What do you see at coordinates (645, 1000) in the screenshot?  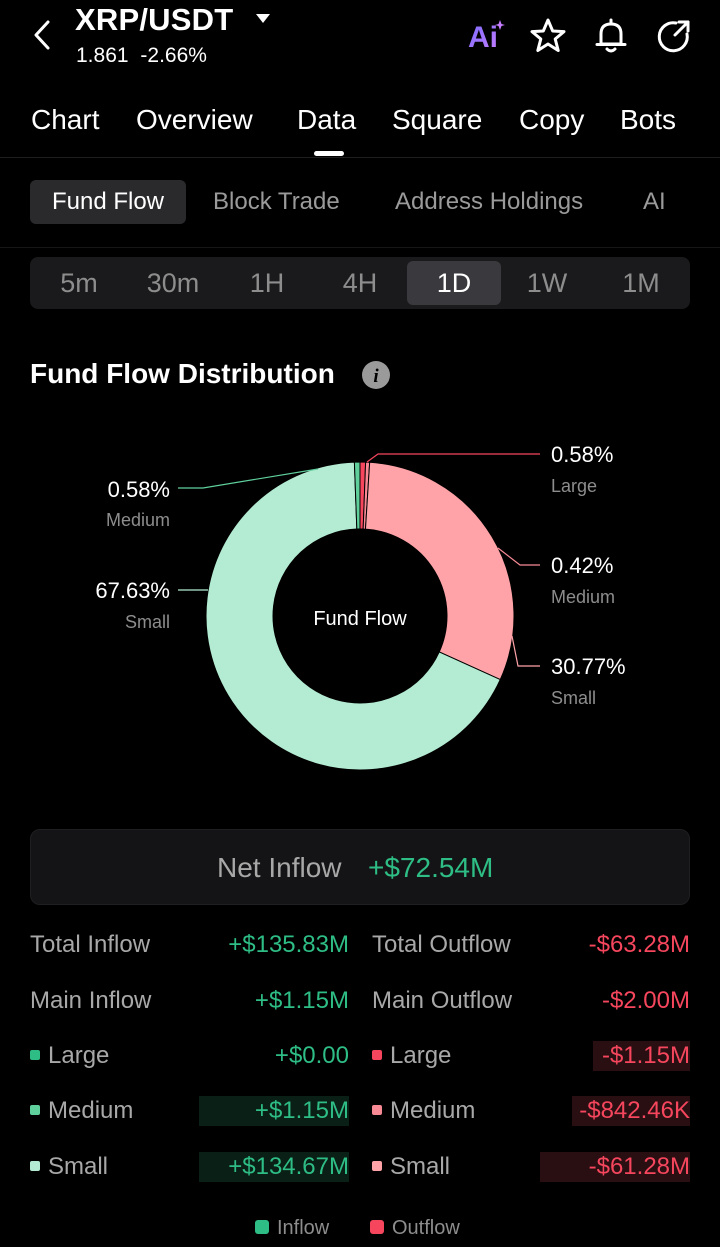 I see `main-outflow-value: -$2.00M` at bounding box center [645, 1000].